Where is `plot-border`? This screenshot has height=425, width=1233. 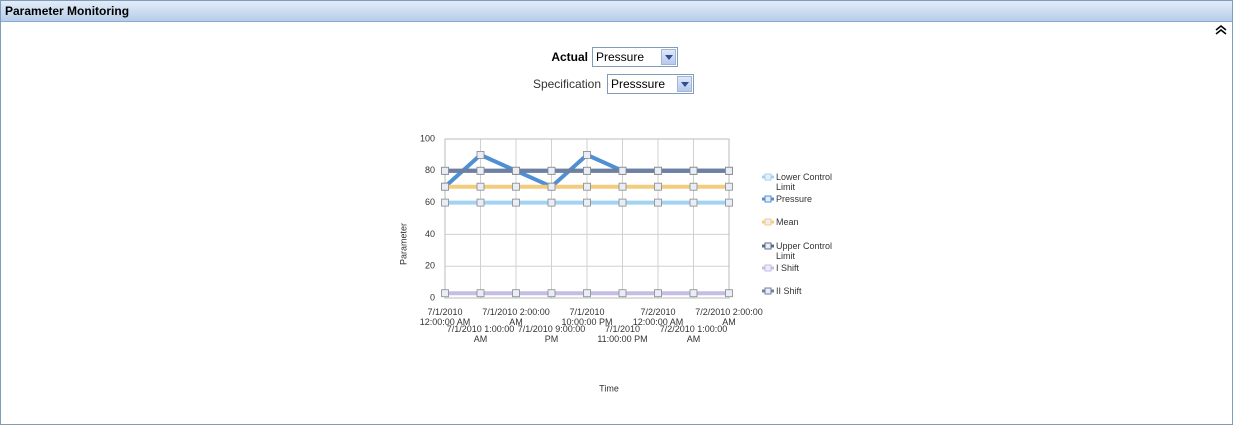 plot-border is located at coordinates (587, 218).